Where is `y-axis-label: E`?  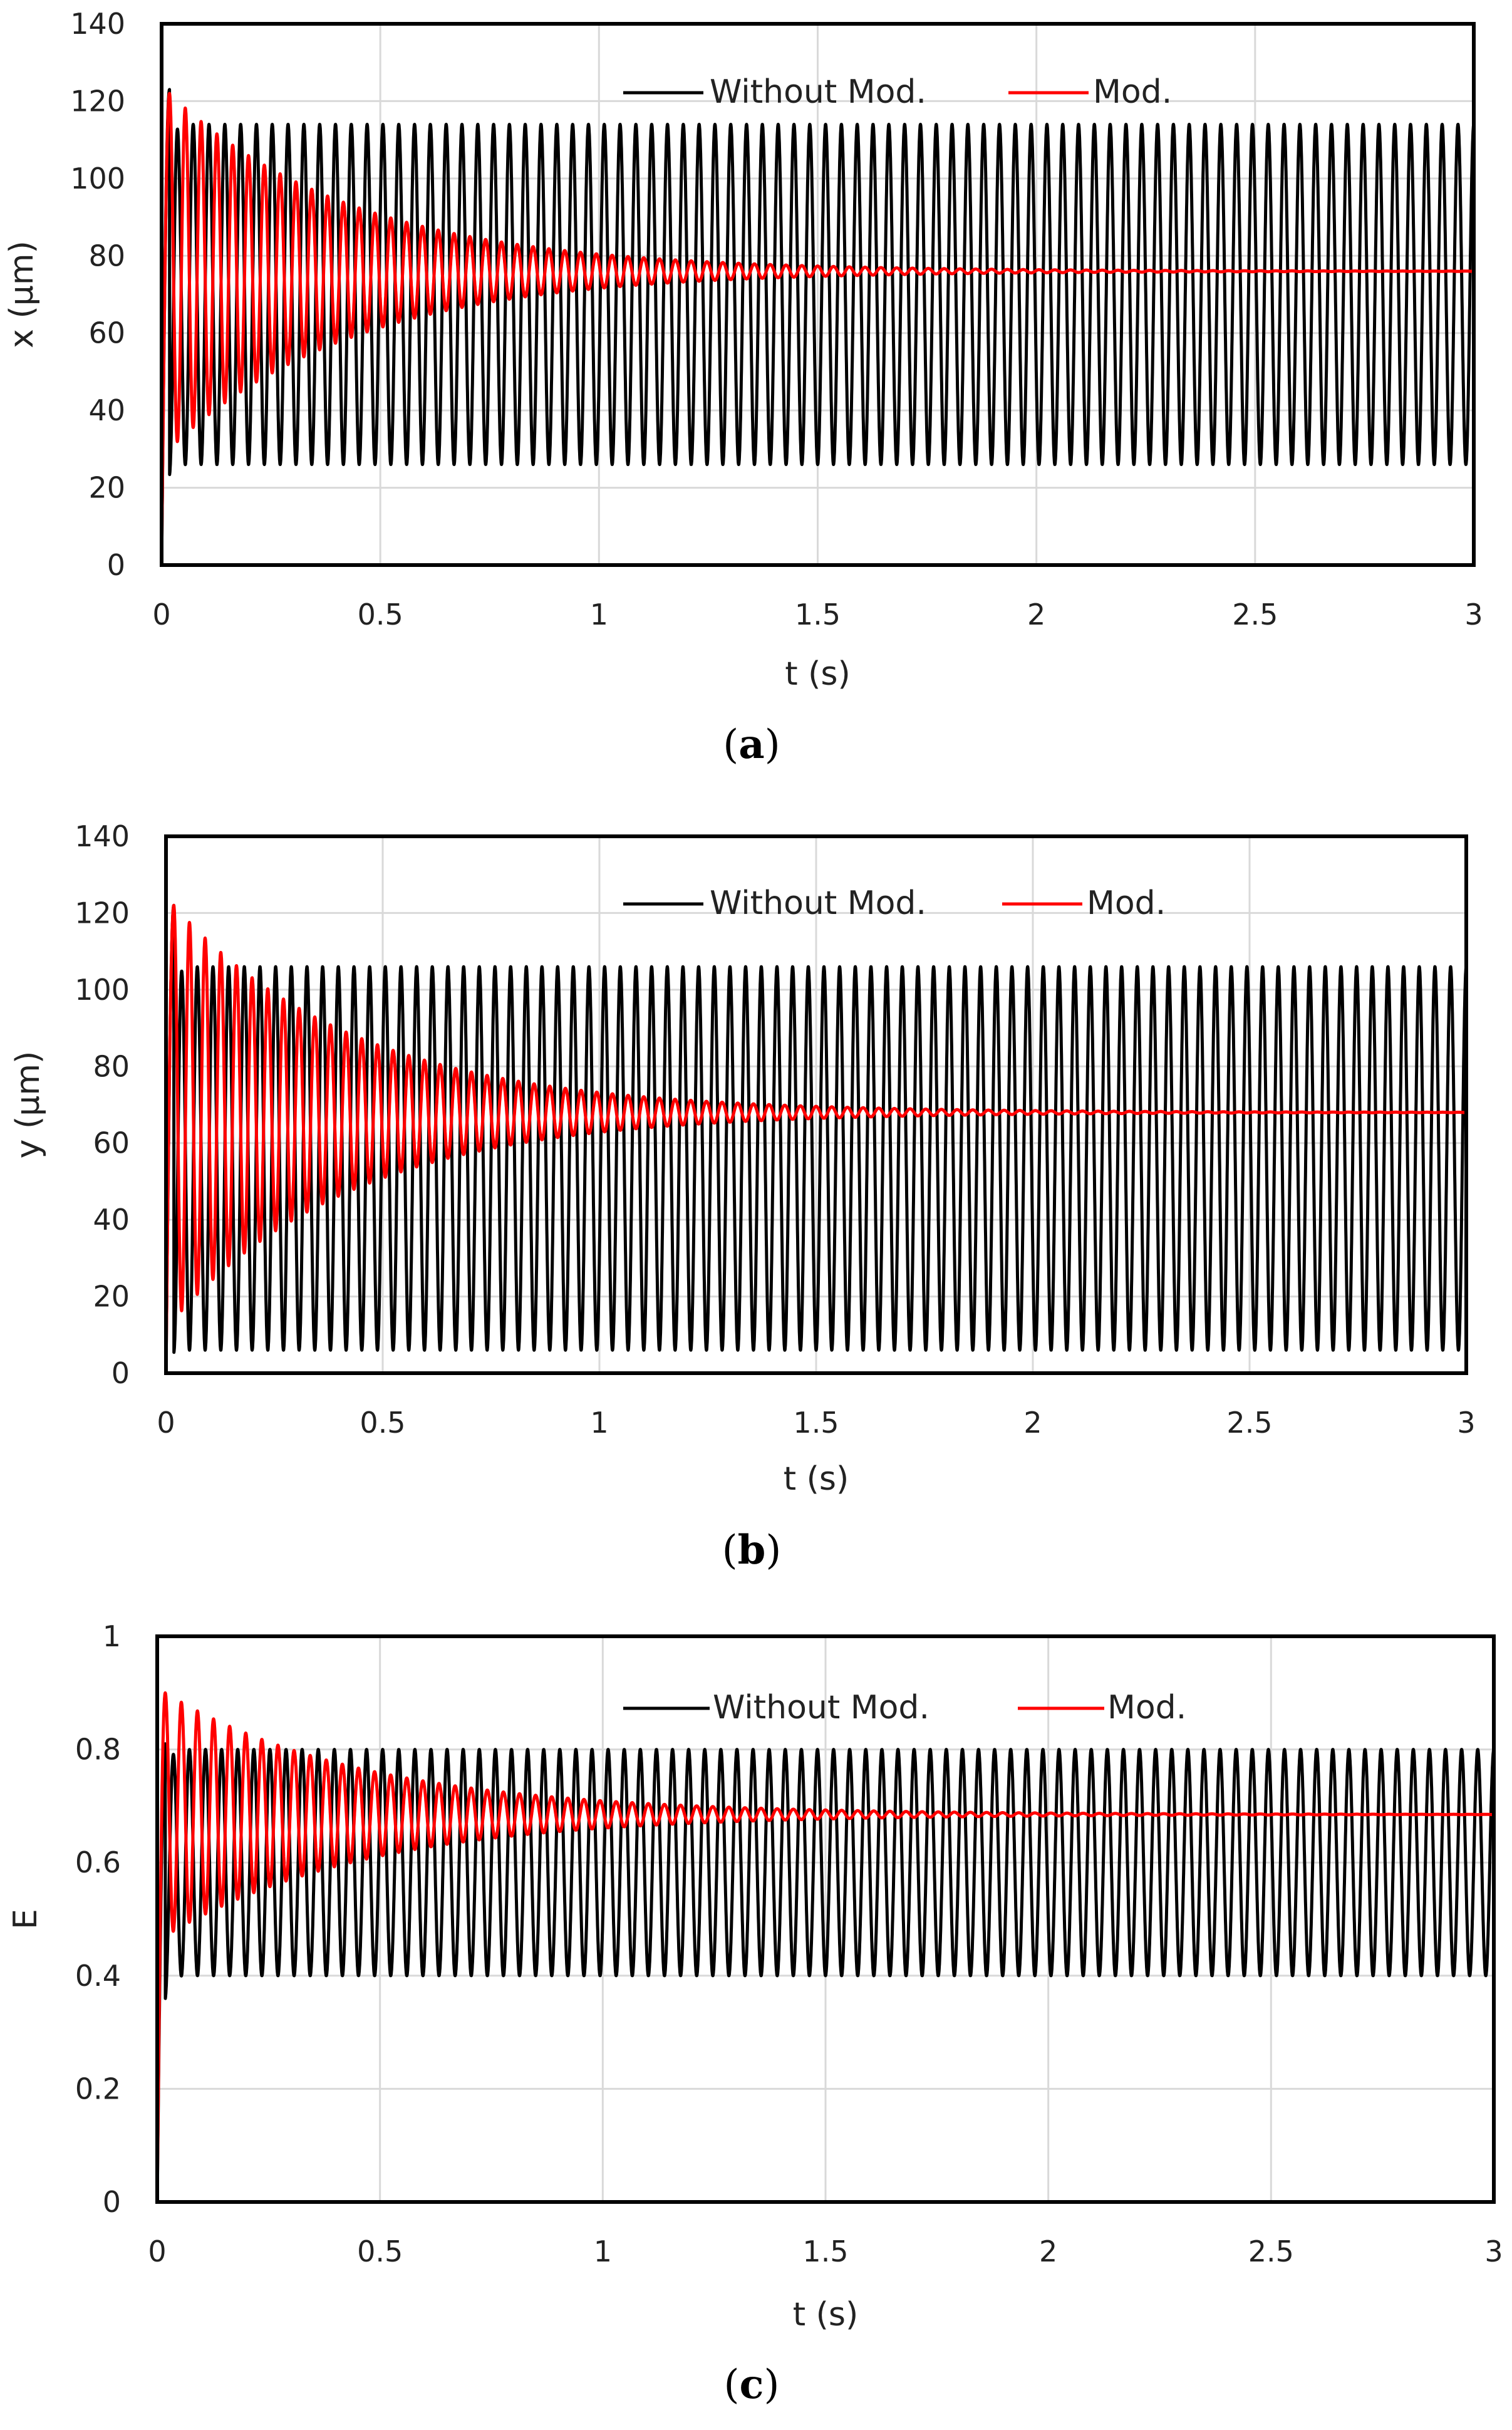 y-axis-label: E is located at coordinates (25, 1919).